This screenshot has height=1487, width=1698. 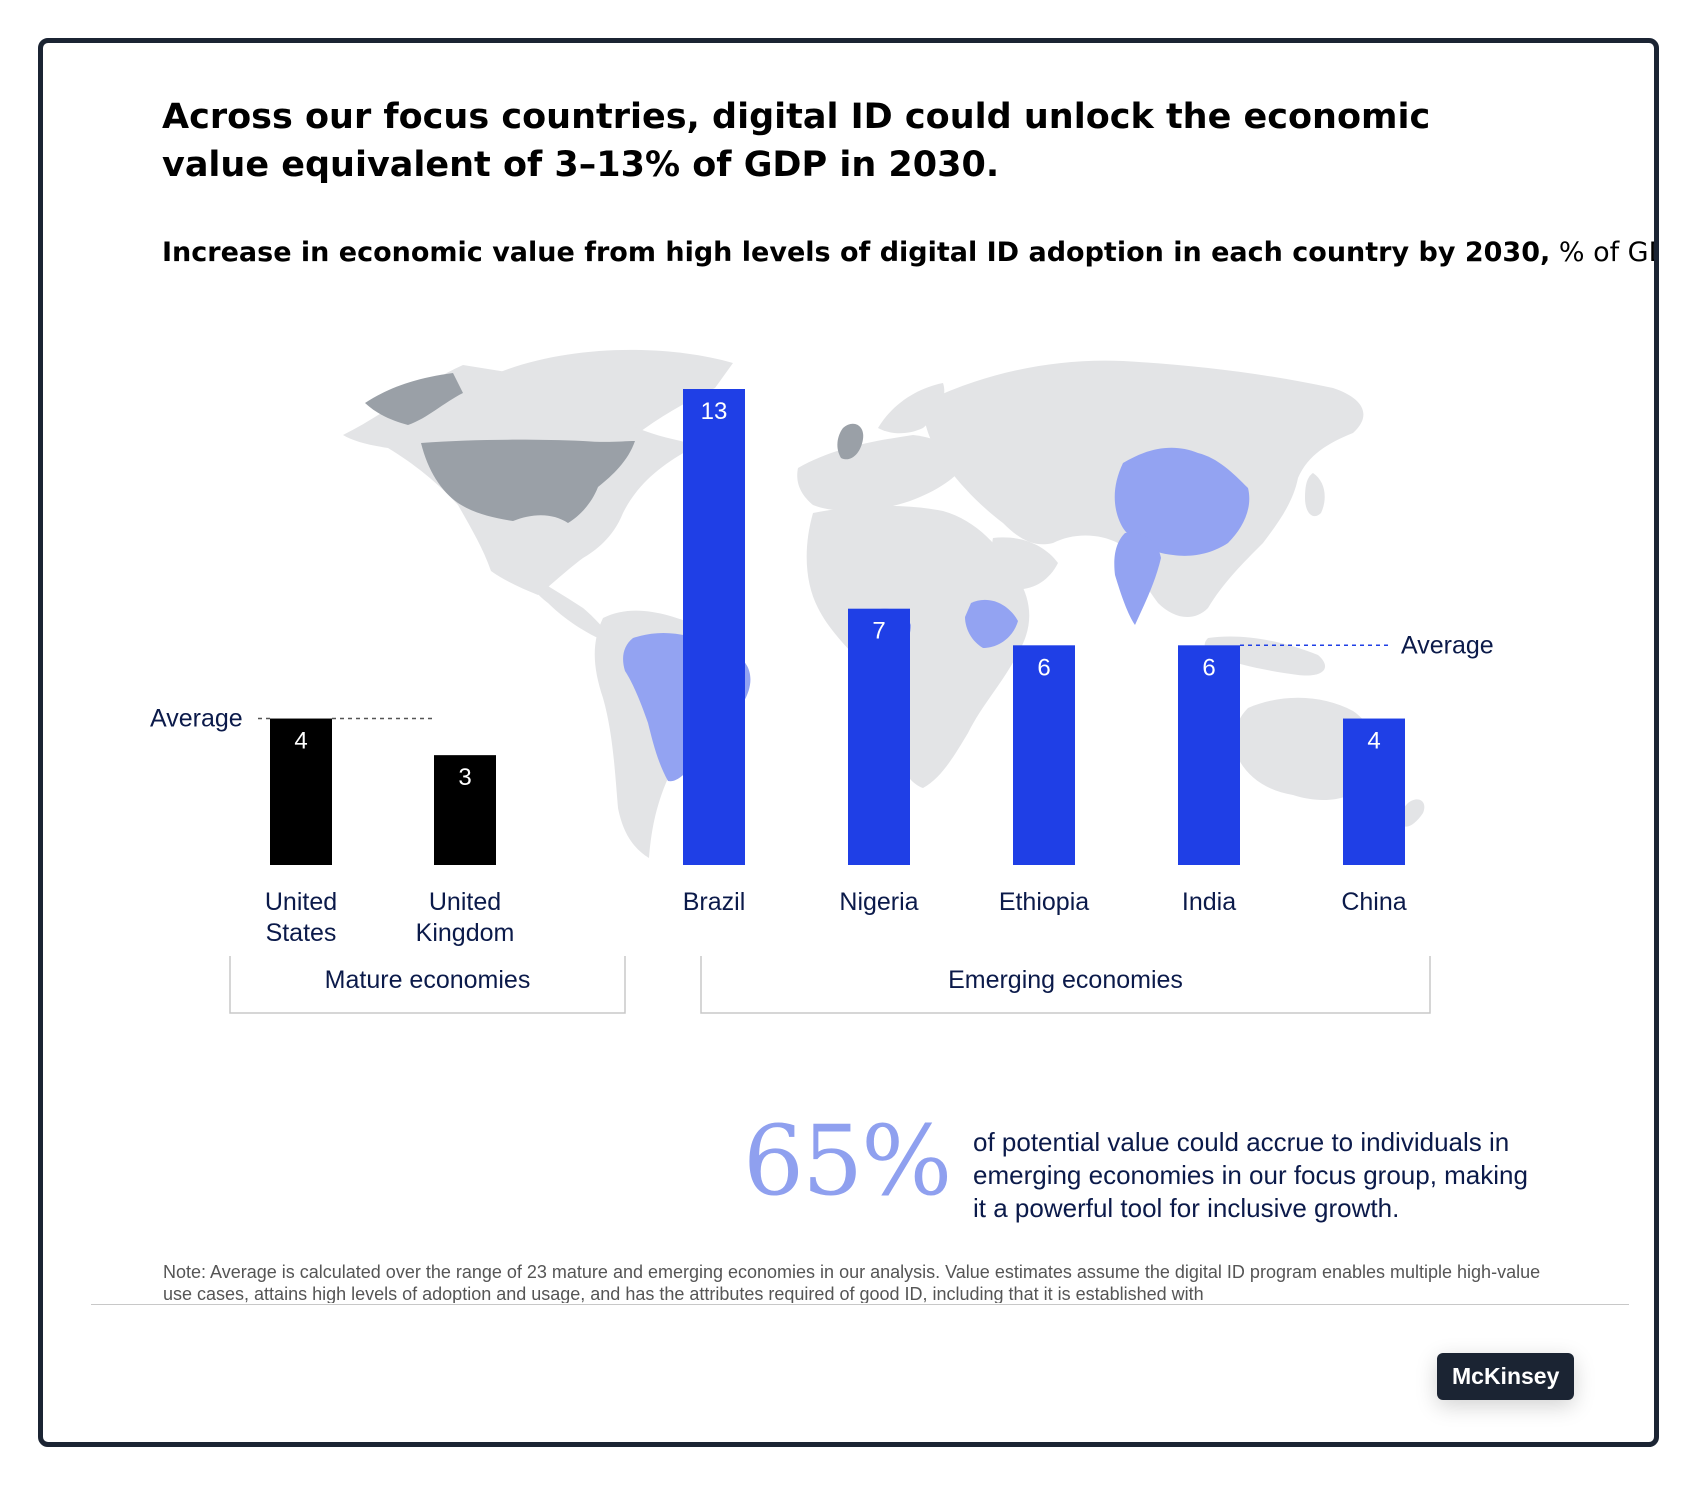 I want to click on category-label-line: Brazil, so click(x=714, y=902).